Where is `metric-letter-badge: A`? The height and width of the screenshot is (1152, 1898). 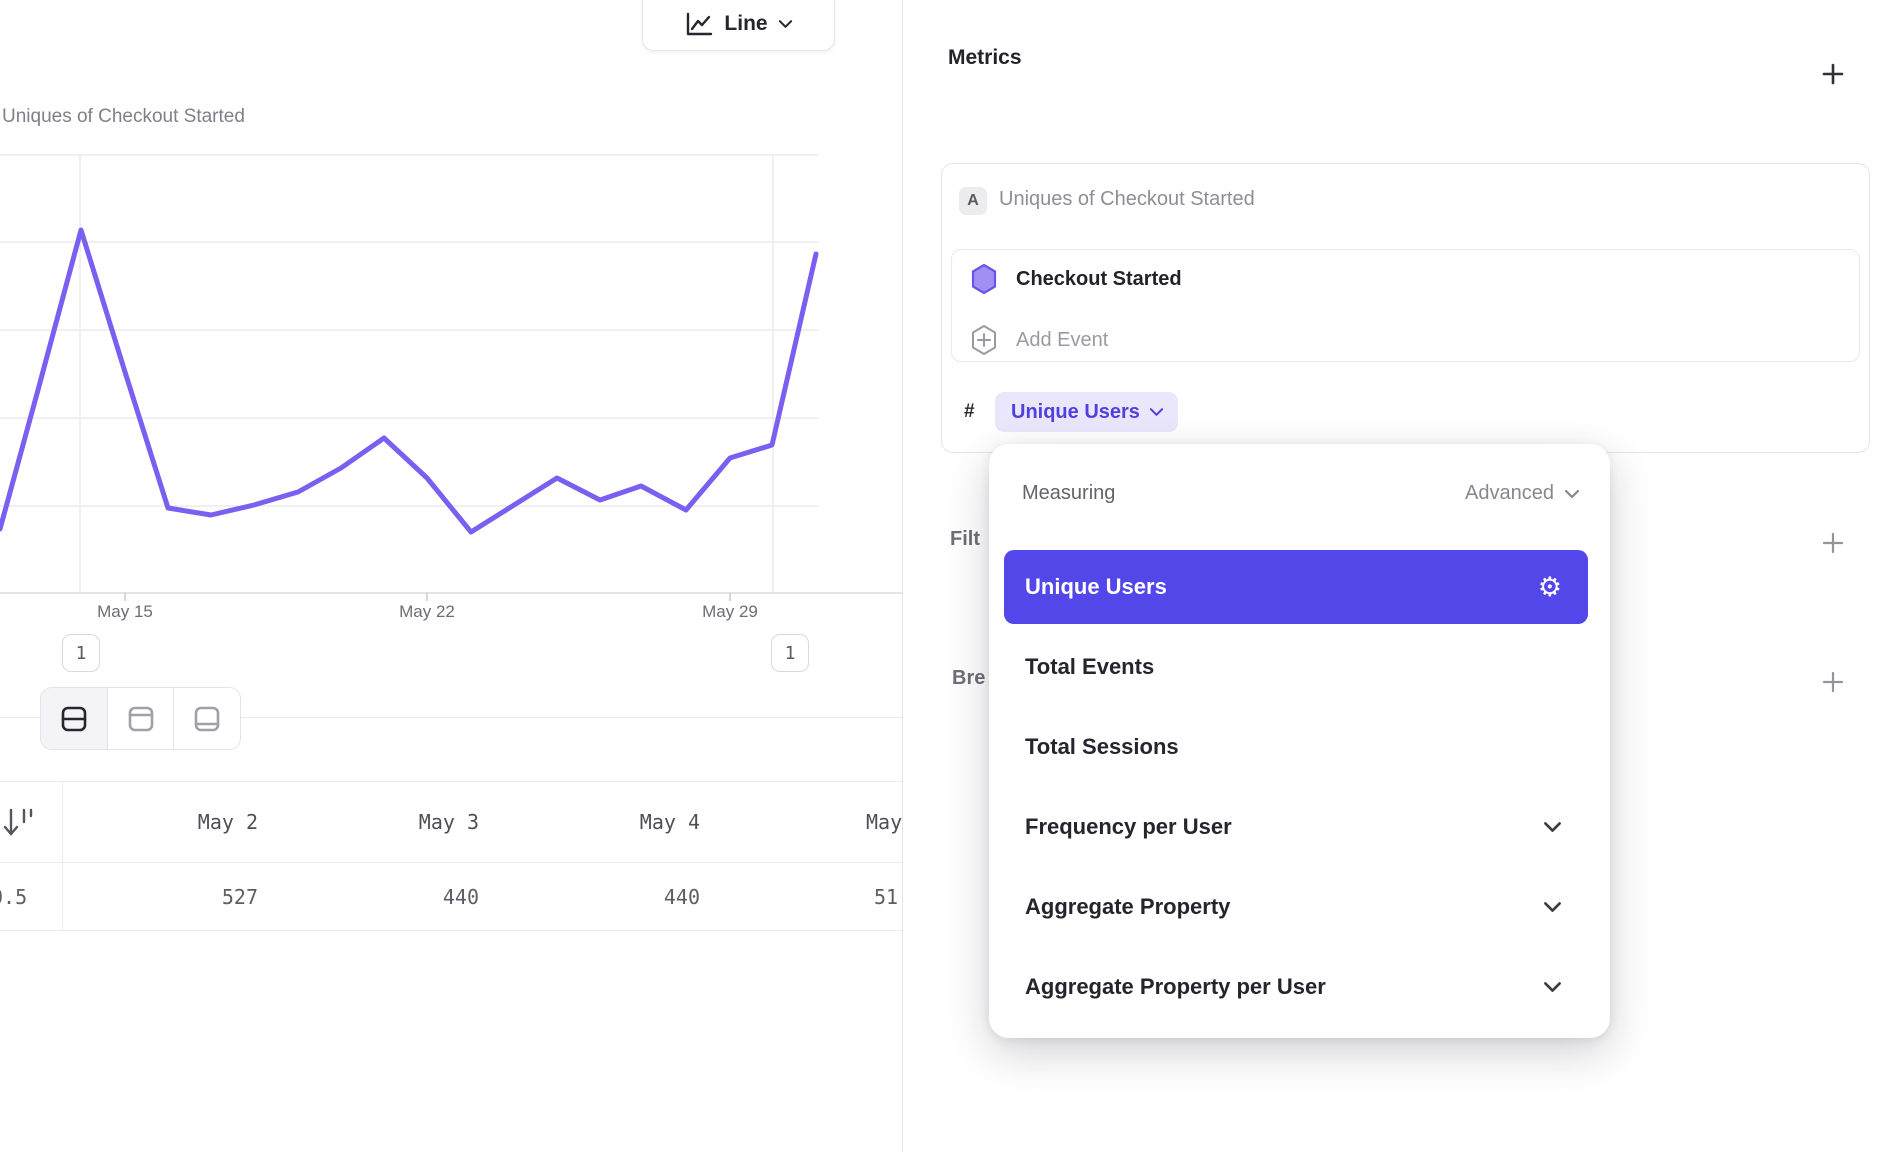 metric-letter-badge: A is located at coordinates (973, 201).